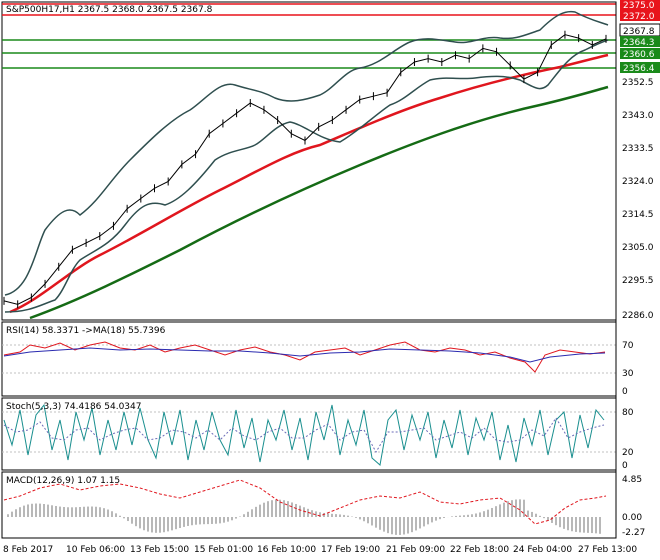 The image size is (660, 560). I want to click on rsi-tick: 0, so click(625, 392).